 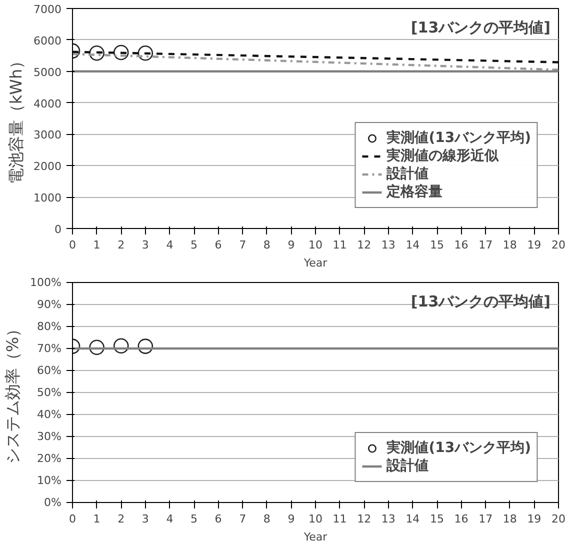 What do you see at coordinates (49, 392) in the screenshot?
I see `y-tick-label: 50%` at bounding box center [49, 392].